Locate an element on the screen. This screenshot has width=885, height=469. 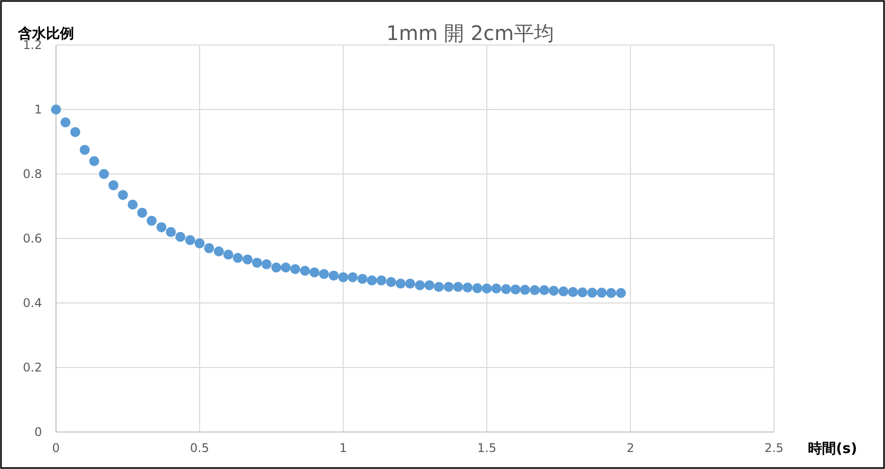
chart-title: 1mm 開 2cm平均 is located at coordinates (470, 33).